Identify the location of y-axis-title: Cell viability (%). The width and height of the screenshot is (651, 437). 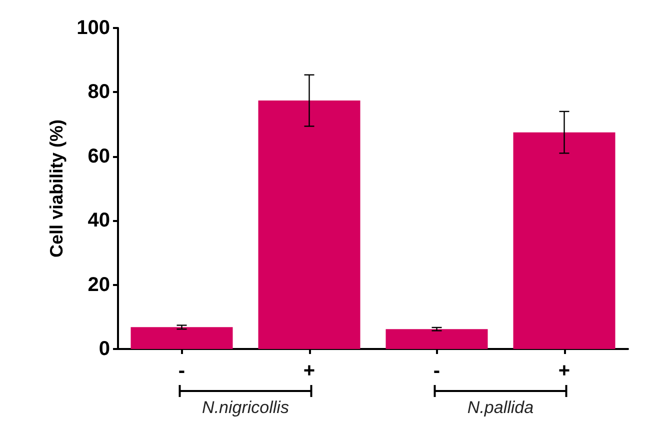
(56, 188).